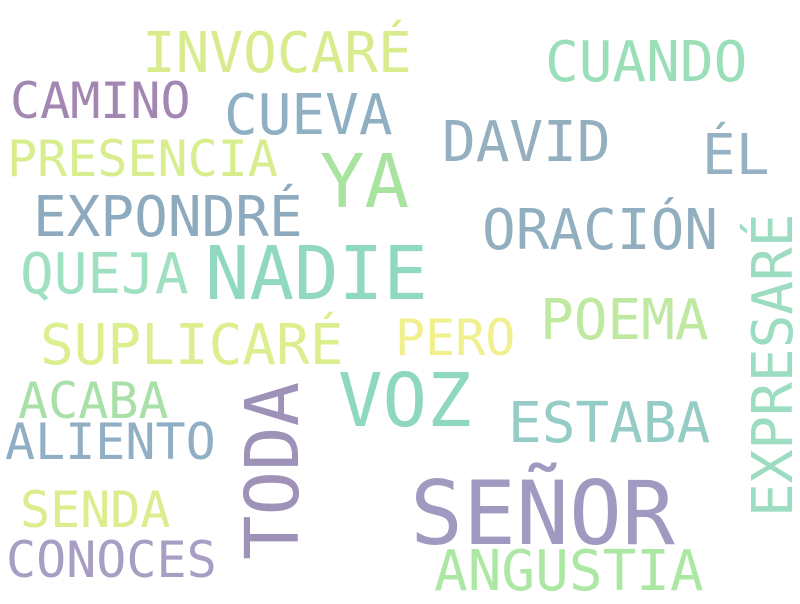 The width and height of the screenshot is (800, 604). I want to click on word-aliento: ALIENTO, so click(110, 442).